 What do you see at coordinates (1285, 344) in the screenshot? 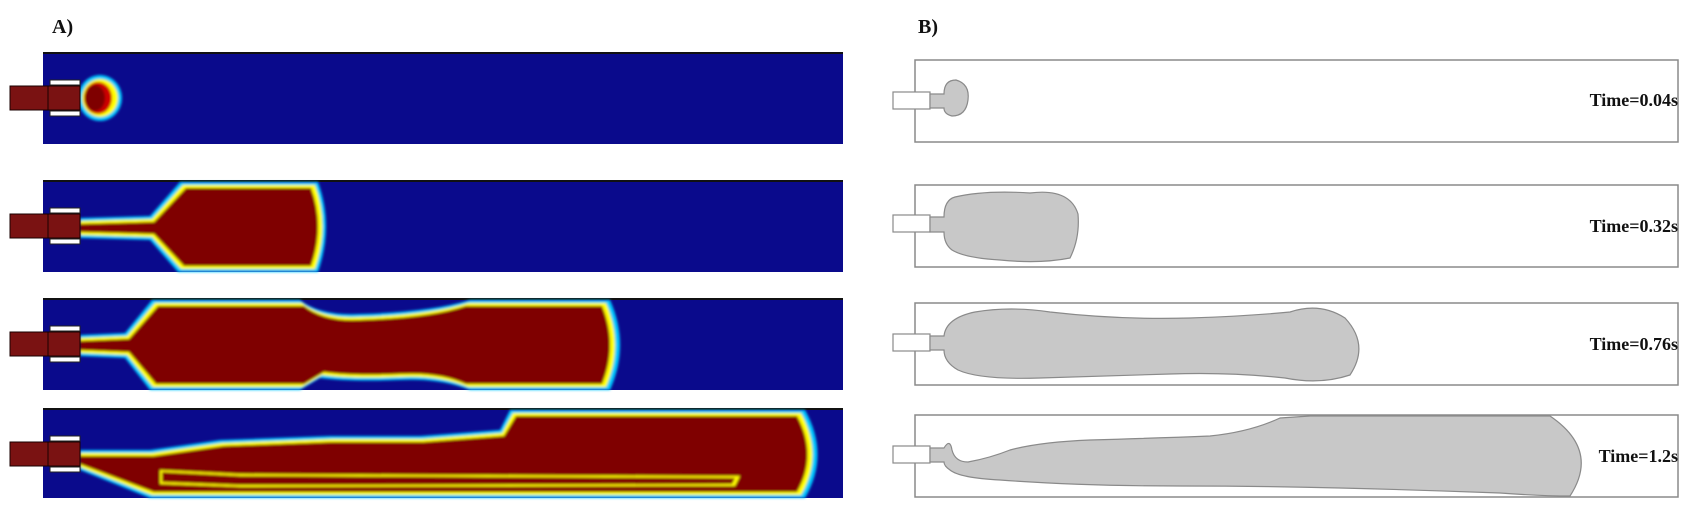
I see `gray-frame-3: Time=0.76s` at bounding box center [1285, 344].